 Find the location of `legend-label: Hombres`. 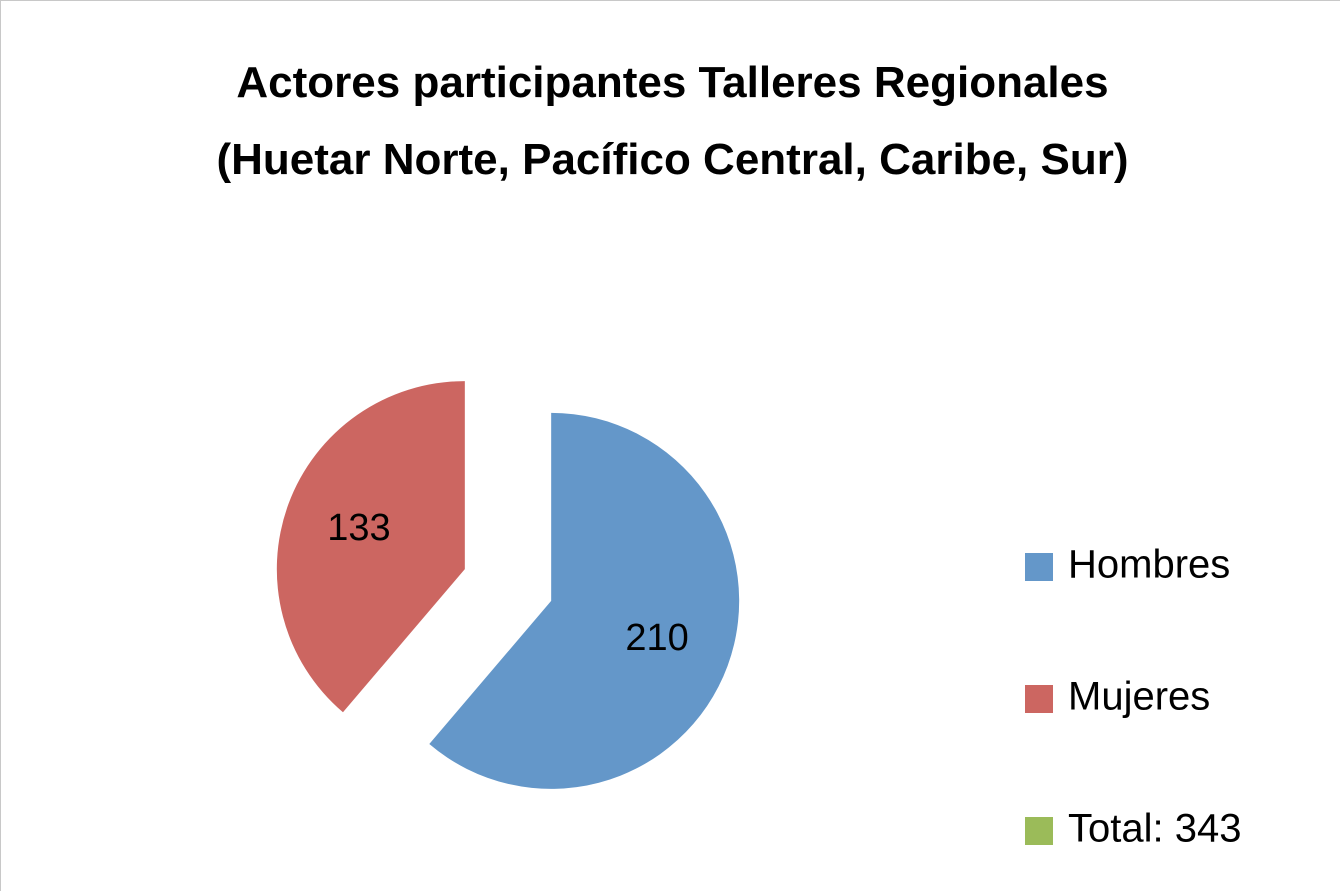

legend-label: Hombres is located at coordinates (1149, 565).